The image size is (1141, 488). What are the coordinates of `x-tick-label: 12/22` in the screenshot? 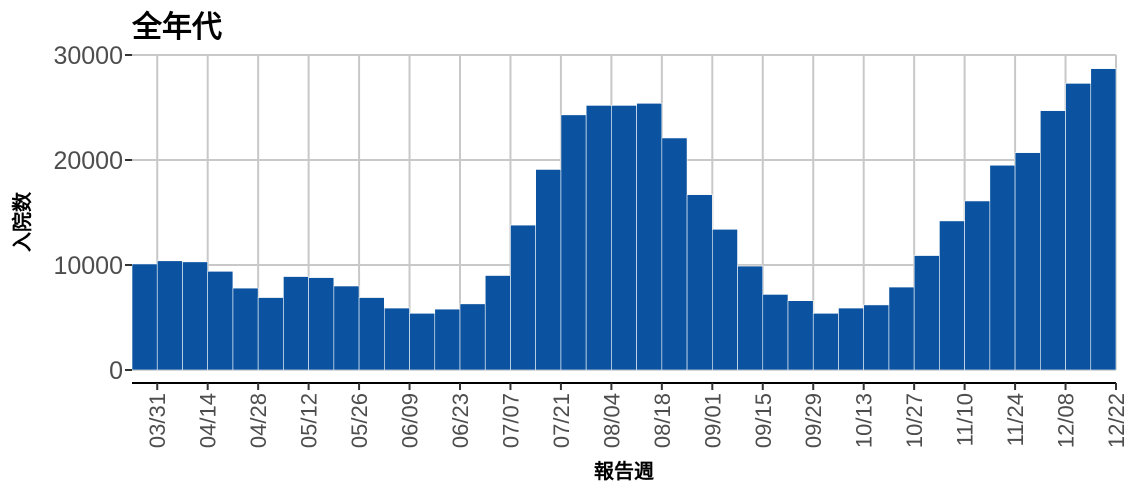 It's located at (1116, 420).